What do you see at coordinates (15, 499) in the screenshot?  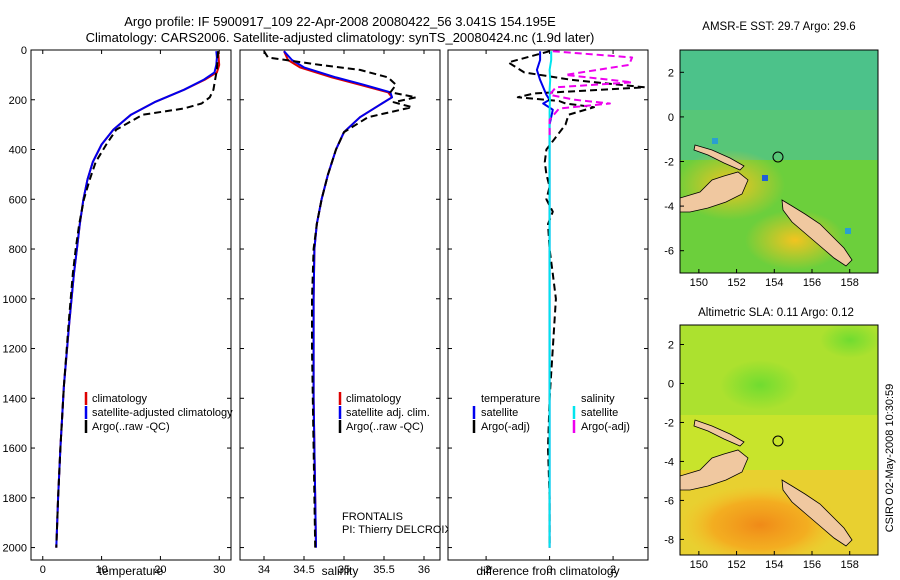 I see `y-tick-label: 1800` at bounding box center [15, 499].